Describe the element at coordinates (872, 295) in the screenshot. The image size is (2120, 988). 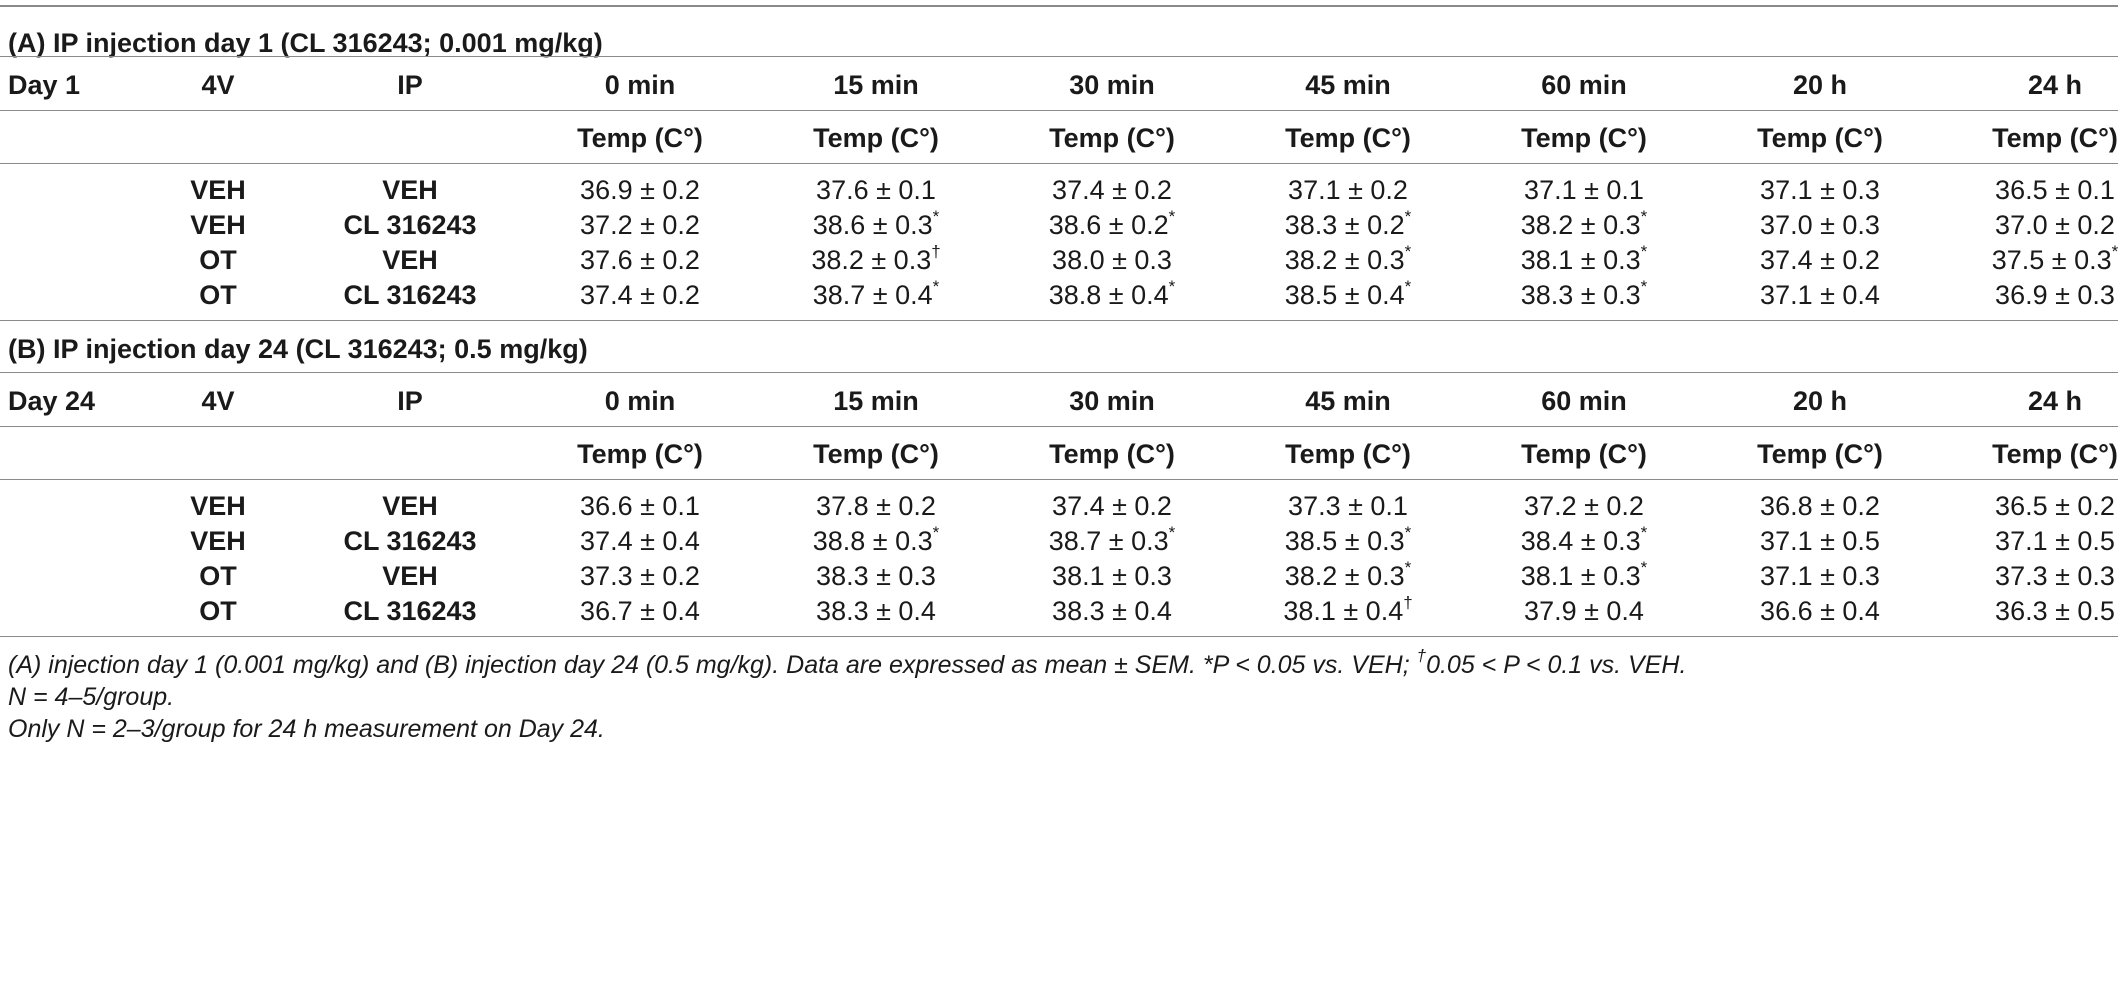
I see `temp-value: 38.7 ± 0.4` at that location.